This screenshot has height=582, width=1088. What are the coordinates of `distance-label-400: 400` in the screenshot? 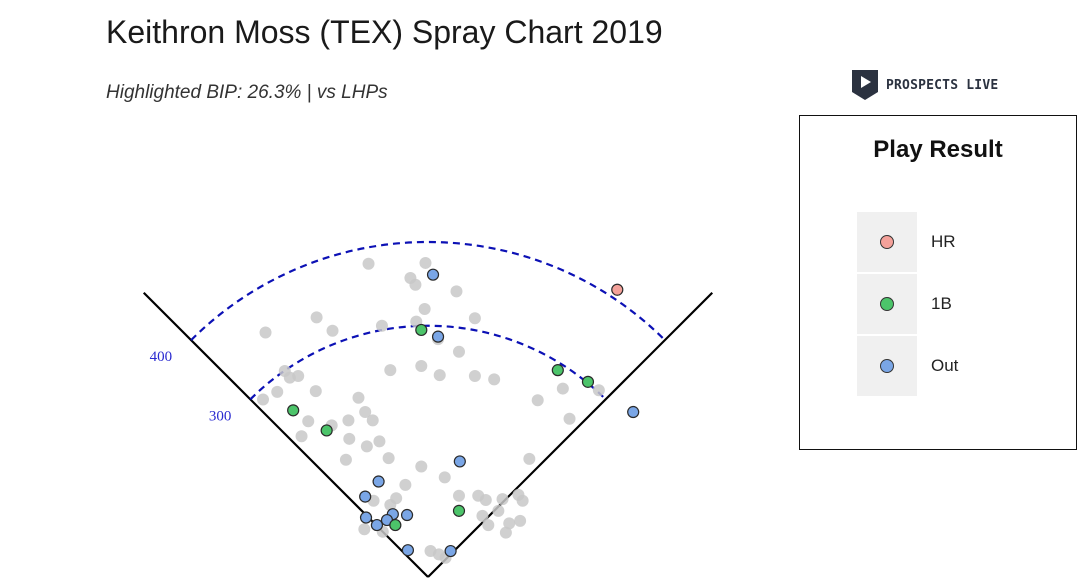 It's located at (161, 357).